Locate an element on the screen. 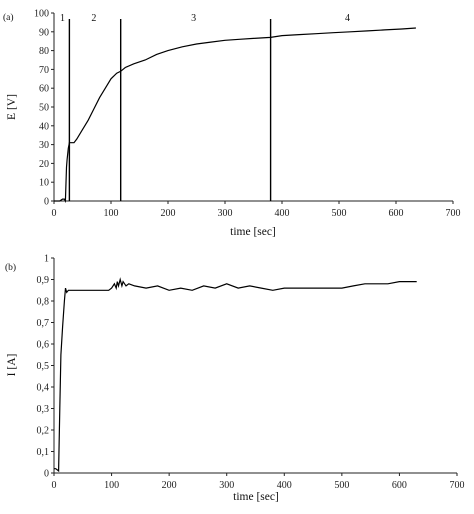 The image size is (474, 514). y-tick-label: 60 is located at coordinates (44, 89).